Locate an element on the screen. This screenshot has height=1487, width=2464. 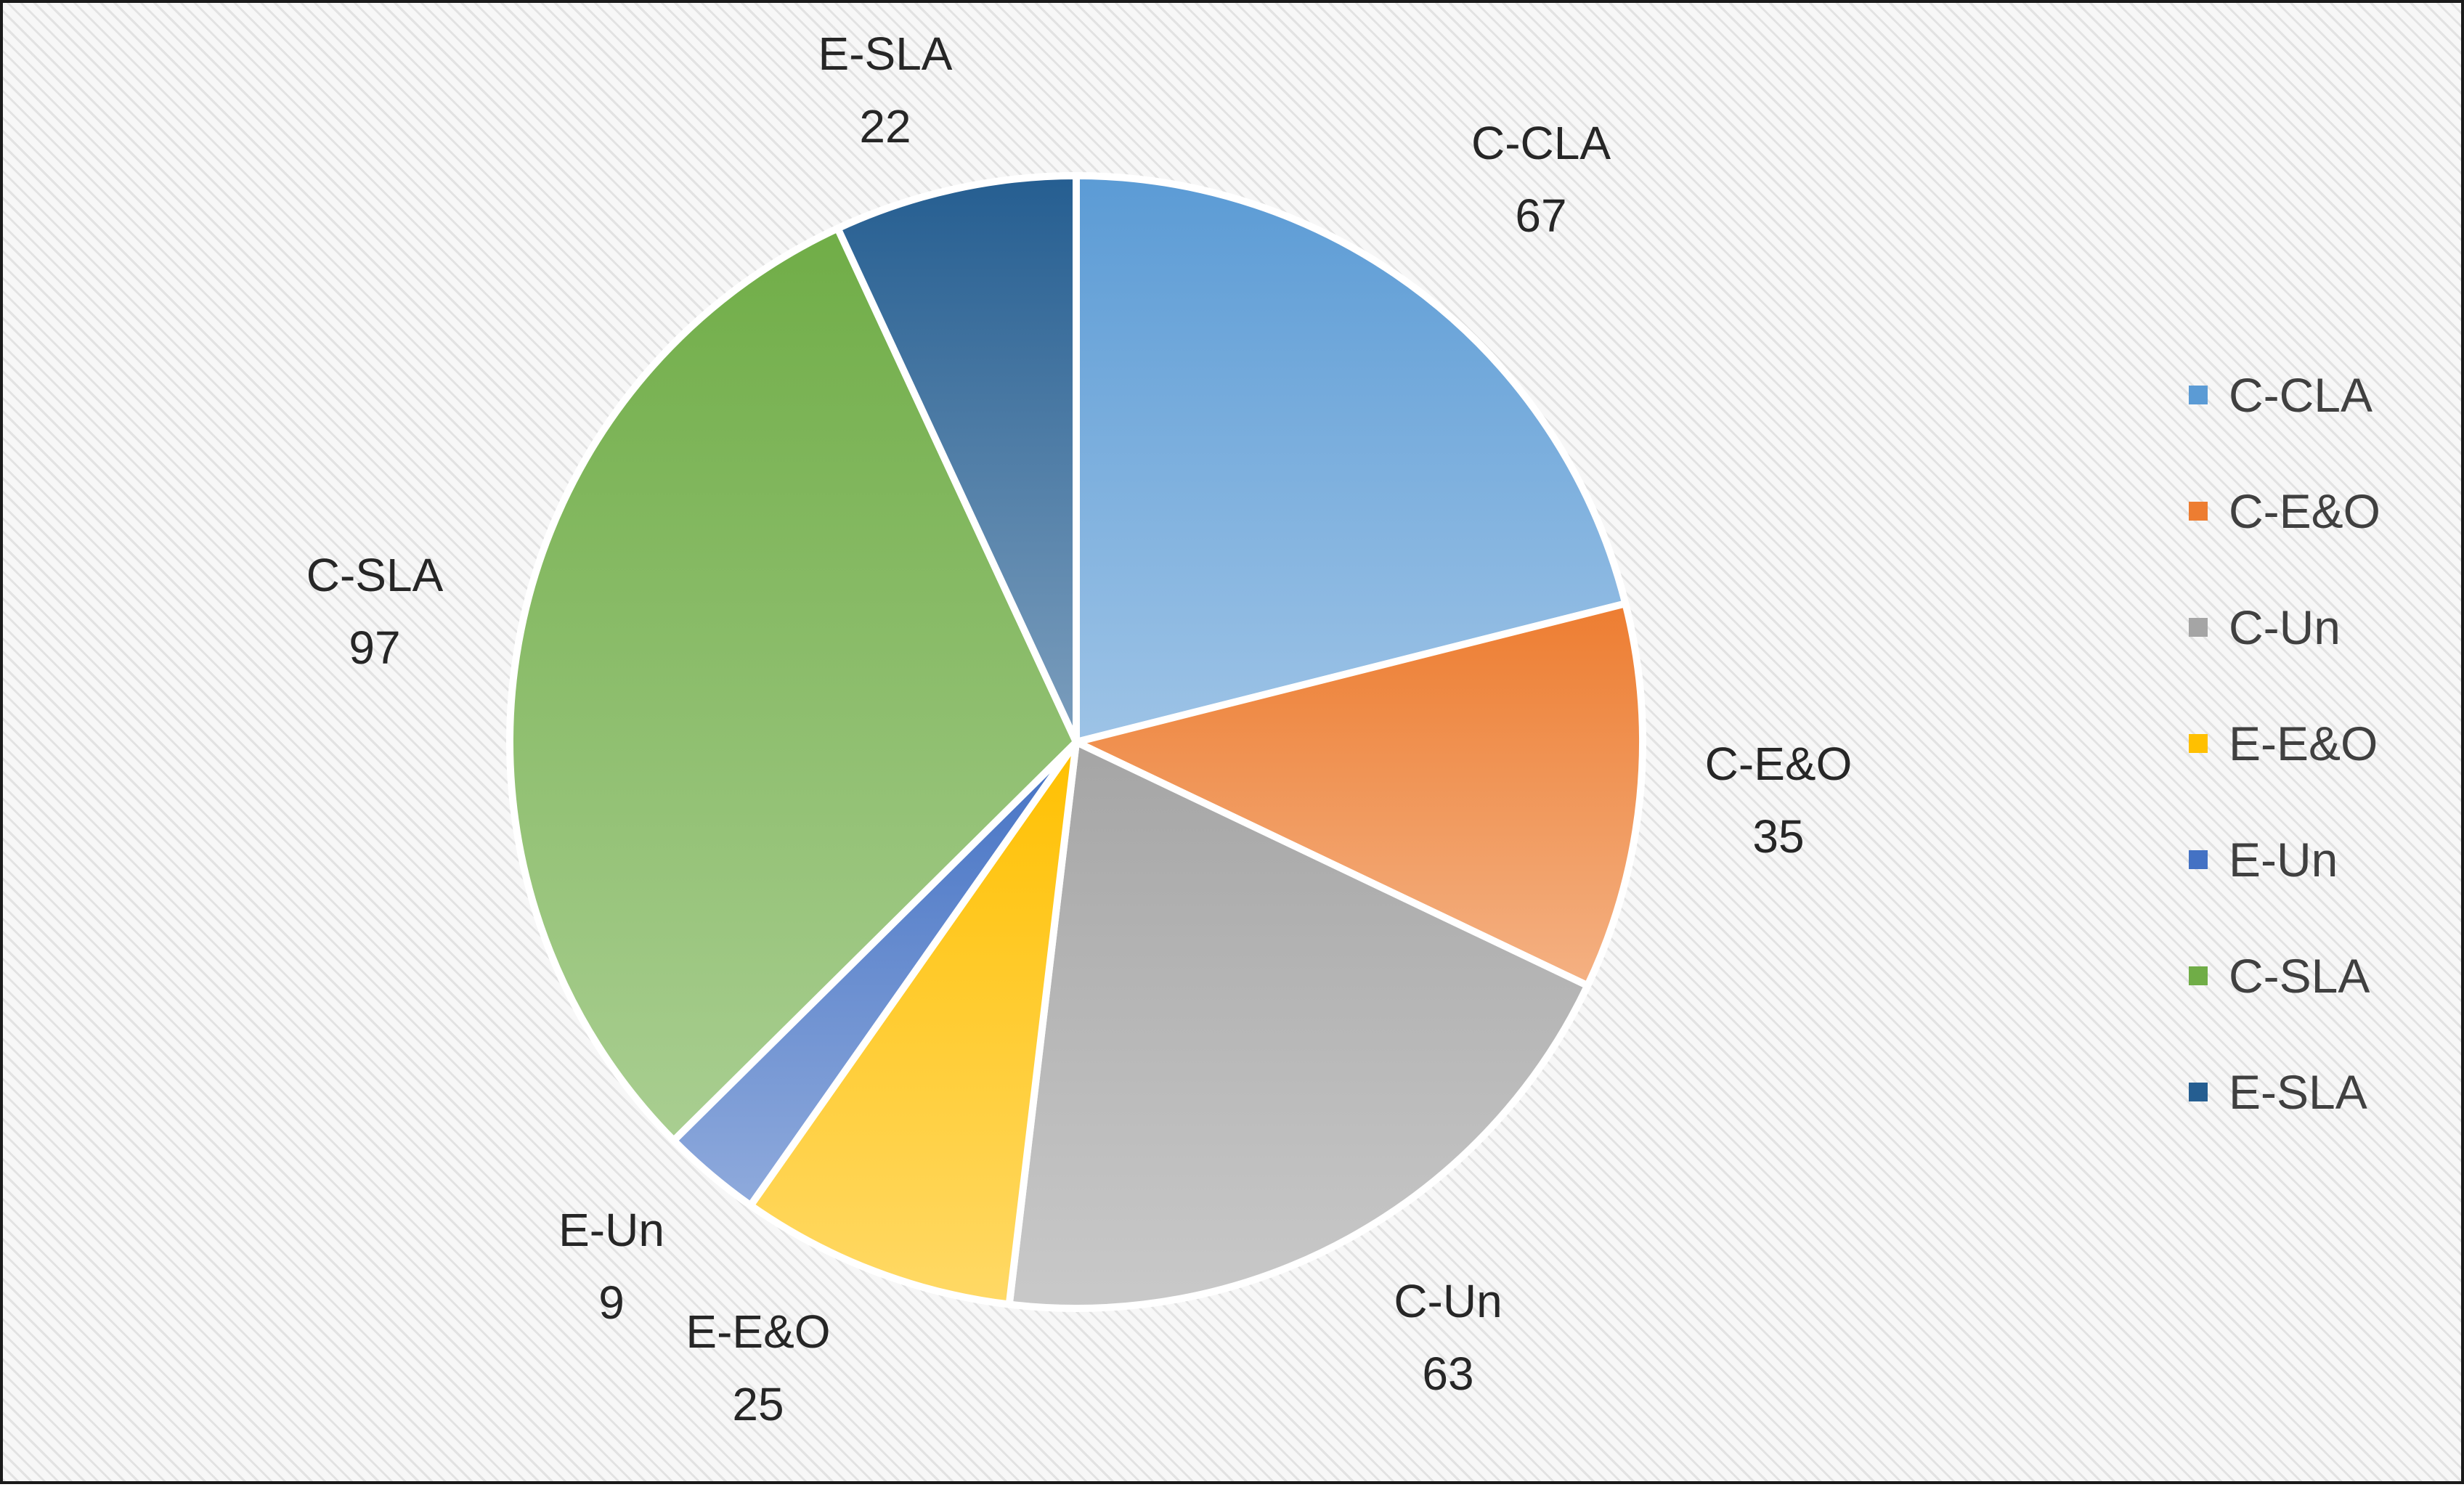
pie-slice-c-sla is located at coordinates (793, 684).